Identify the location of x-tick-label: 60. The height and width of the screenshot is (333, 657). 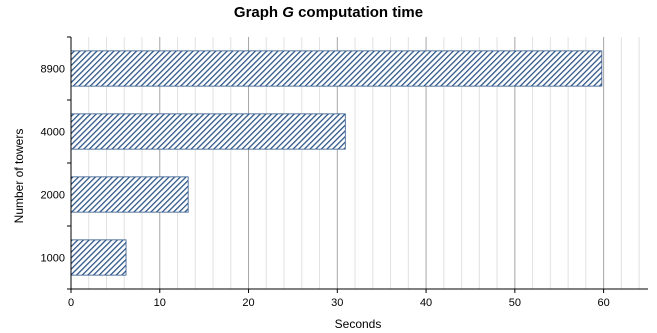
(603, 303).